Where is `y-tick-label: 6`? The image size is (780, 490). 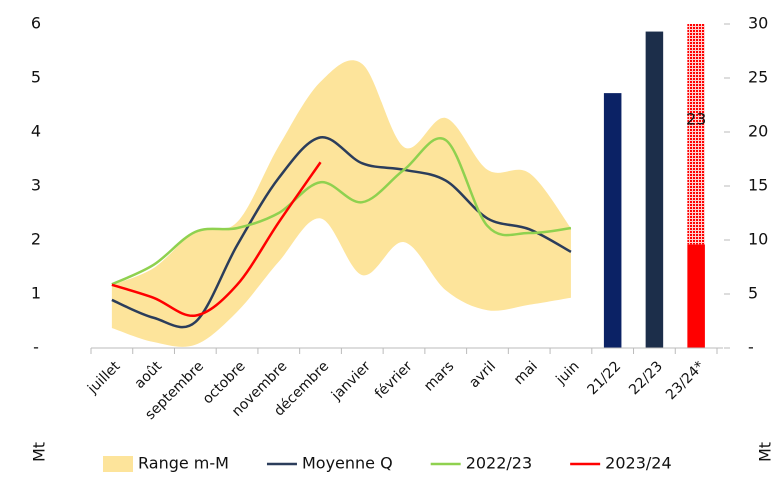
y-tick-label: 6 is located at coordinates (36, 23).